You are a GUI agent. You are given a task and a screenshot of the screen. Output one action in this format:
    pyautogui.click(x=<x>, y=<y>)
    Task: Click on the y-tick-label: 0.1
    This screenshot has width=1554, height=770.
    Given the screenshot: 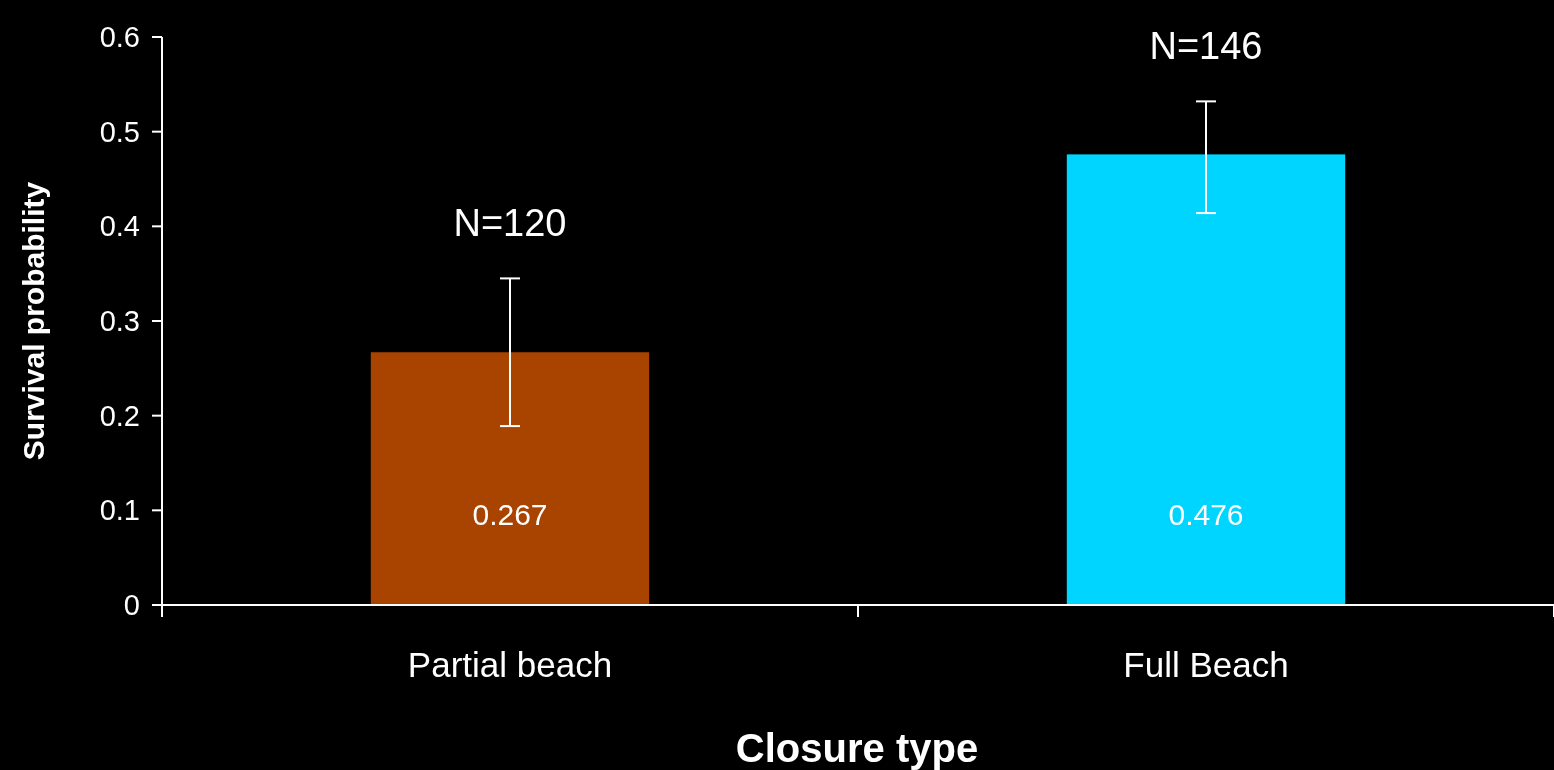 What is the action you would take?
    pyautogui.click(x=119, y=510)
    